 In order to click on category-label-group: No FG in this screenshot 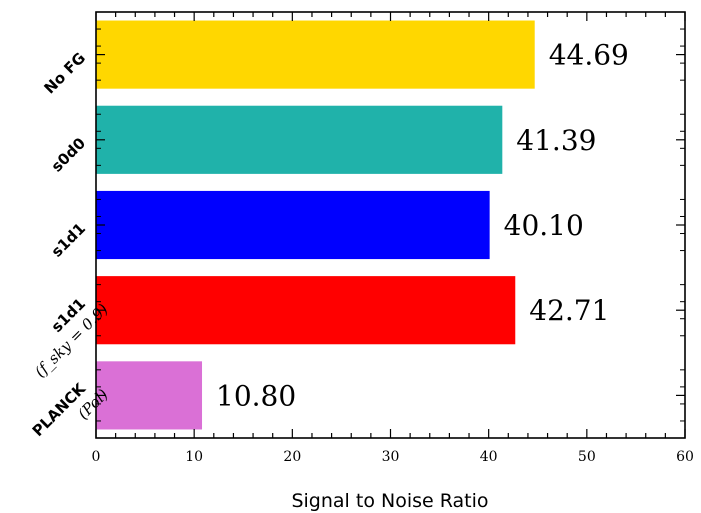, I will do `click(65, 73)`.